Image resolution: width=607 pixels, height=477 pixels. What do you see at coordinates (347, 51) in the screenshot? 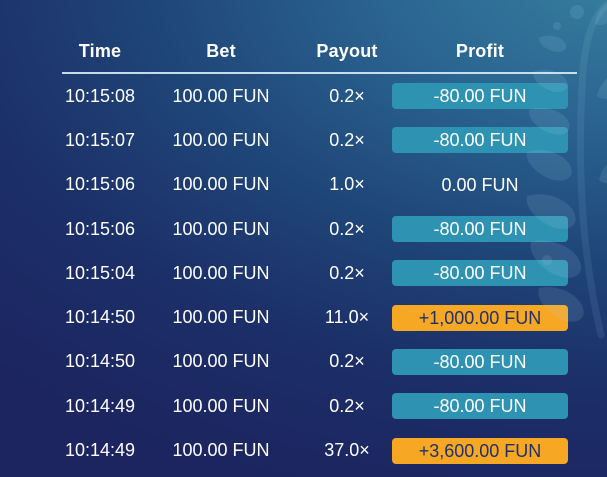
I see `column-header-payout: Payout` at bounding box center [347, 51].